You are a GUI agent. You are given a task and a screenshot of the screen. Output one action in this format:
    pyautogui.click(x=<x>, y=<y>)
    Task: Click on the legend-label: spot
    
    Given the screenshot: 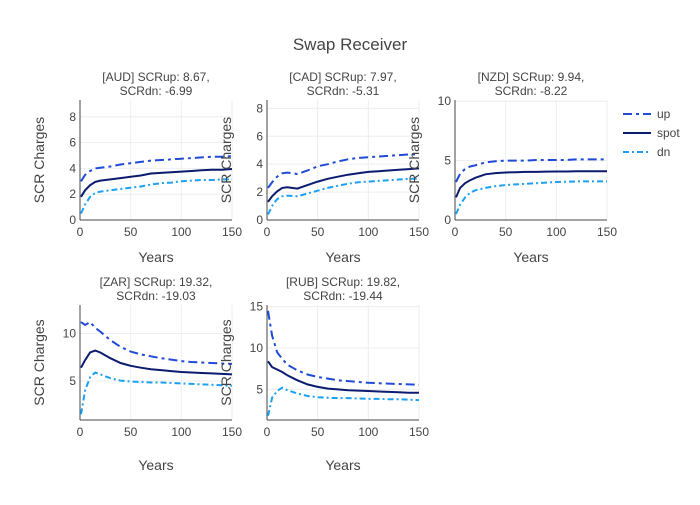 What is the action you would take?
    pyautogui.click(x=668, y=133)
    